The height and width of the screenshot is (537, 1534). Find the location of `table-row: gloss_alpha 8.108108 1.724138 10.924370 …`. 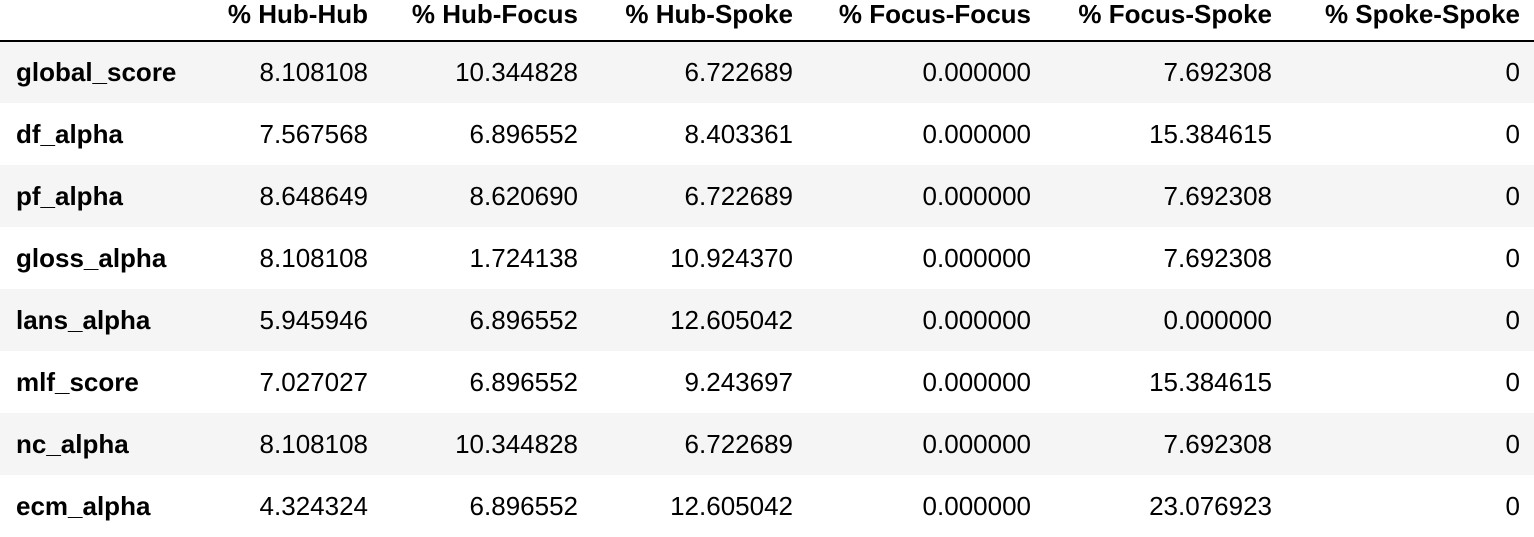

table-row: gloss_alpha 8.108108 1.724138 10.924370 … is located at coordinates (767, 258).